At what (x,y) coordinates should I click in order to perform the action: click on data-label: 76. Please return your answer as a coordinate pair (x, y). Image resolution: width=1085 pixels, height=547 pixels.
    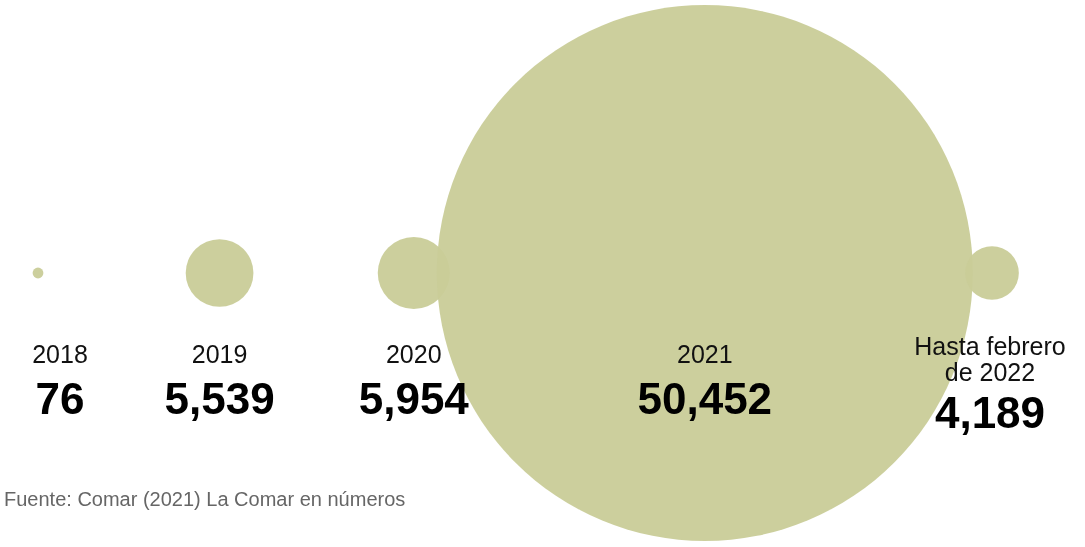
    Looking at the image, I should click on (60, 398).